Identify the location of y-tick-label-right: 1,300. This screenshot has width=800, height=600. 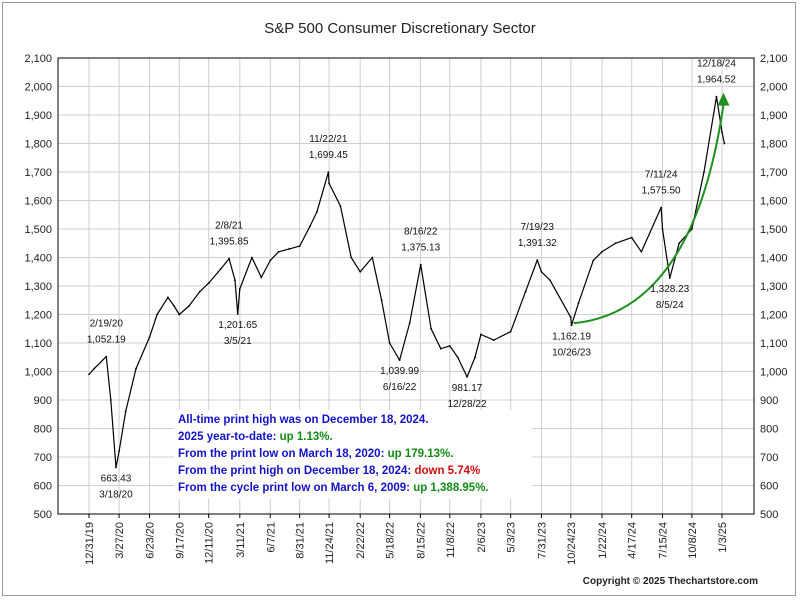
(774, 287).